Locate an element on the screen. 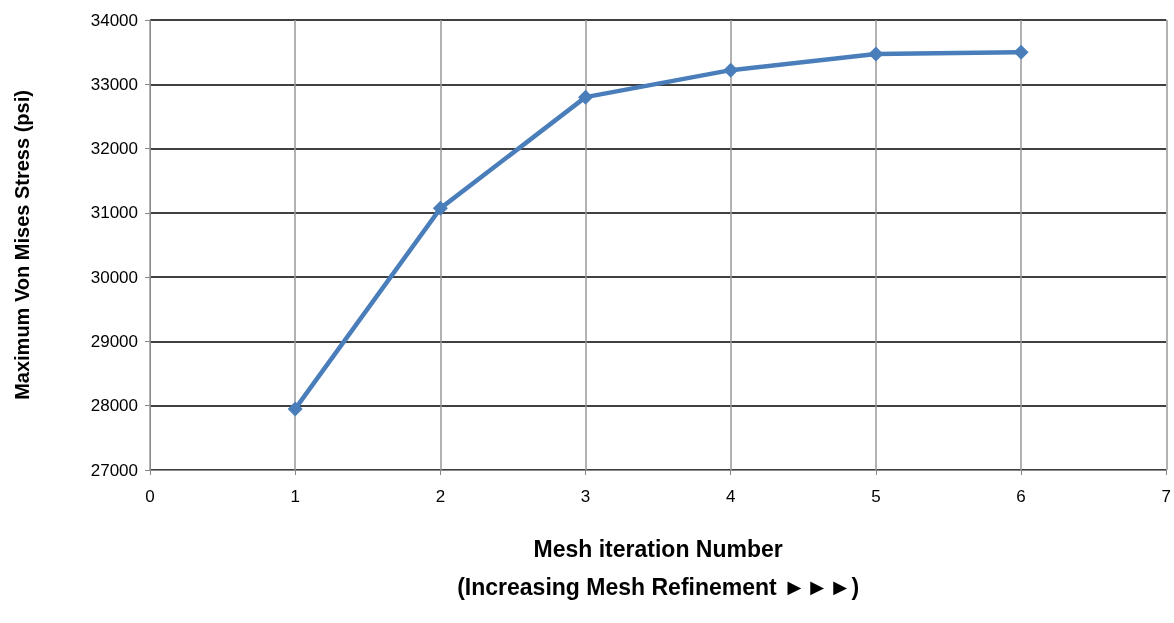 The image size is (1174, 623). y-tick-label: 33000 is located at coordinates (114, 84).